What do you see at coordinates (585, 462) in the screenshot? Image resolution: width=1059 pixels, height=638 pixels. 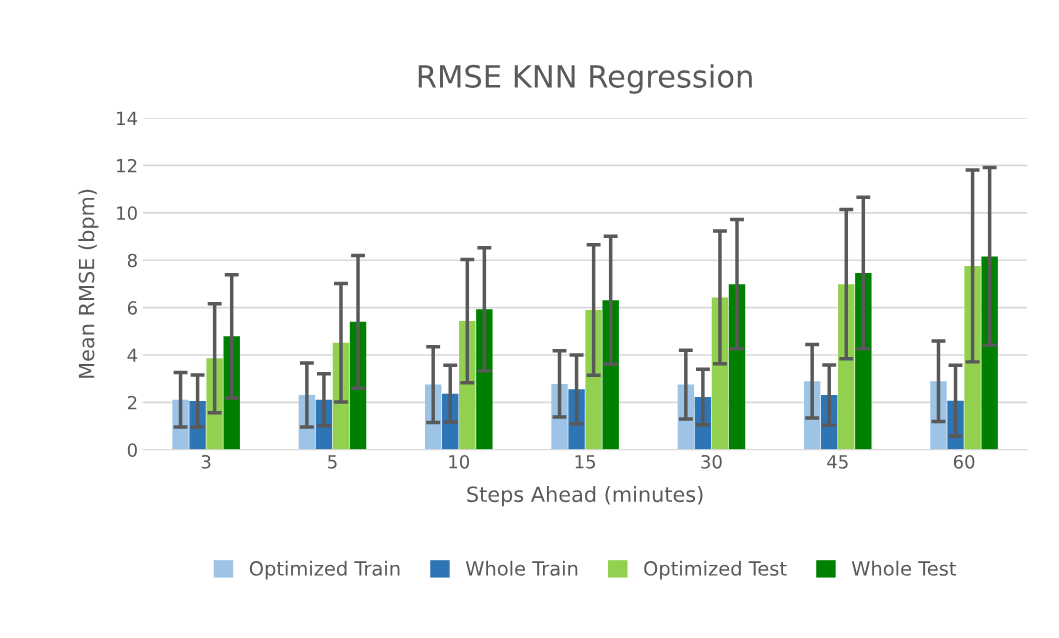 I see `x-tick-label: 15` at bounding box center [585, 462].